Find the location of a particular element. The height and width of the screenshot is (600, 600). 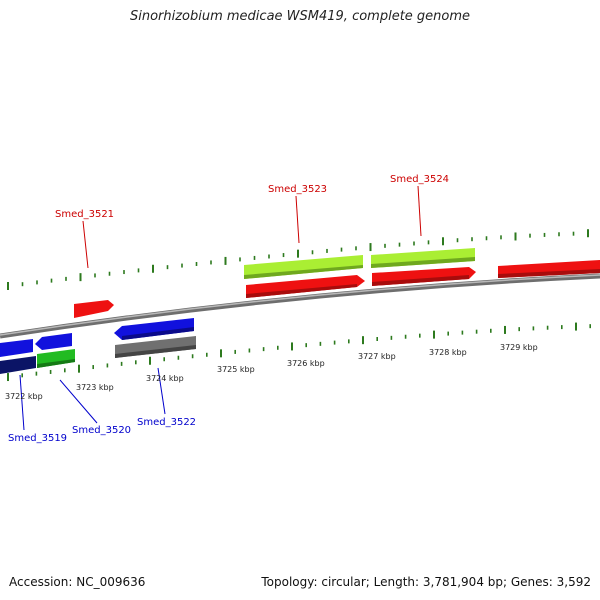

gene-feature-smed-3519-blue is located at coordinates (16, 348).